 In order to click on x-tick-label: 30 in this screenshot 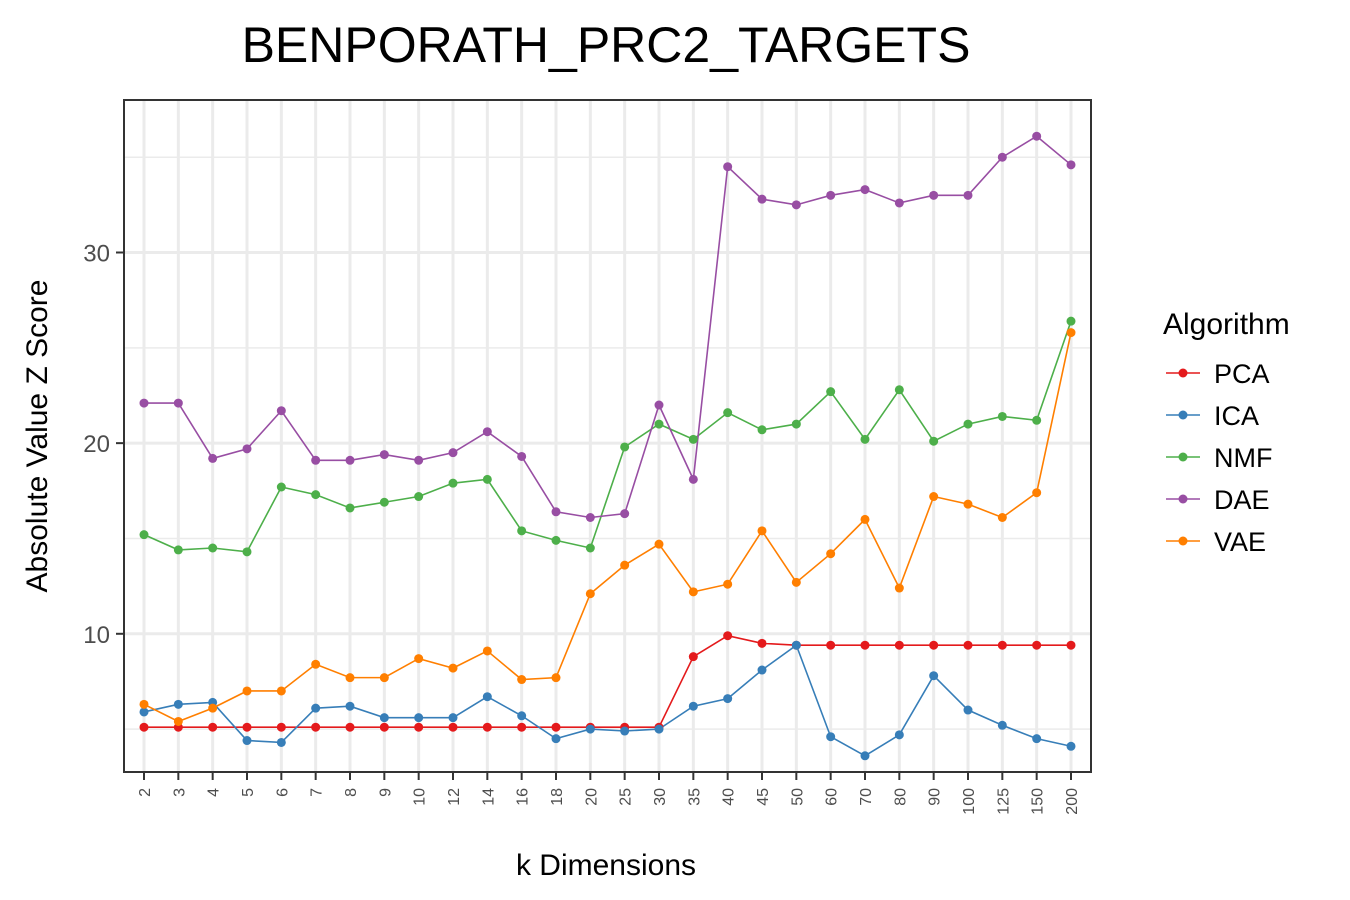, I will do `click(660, 797)`.